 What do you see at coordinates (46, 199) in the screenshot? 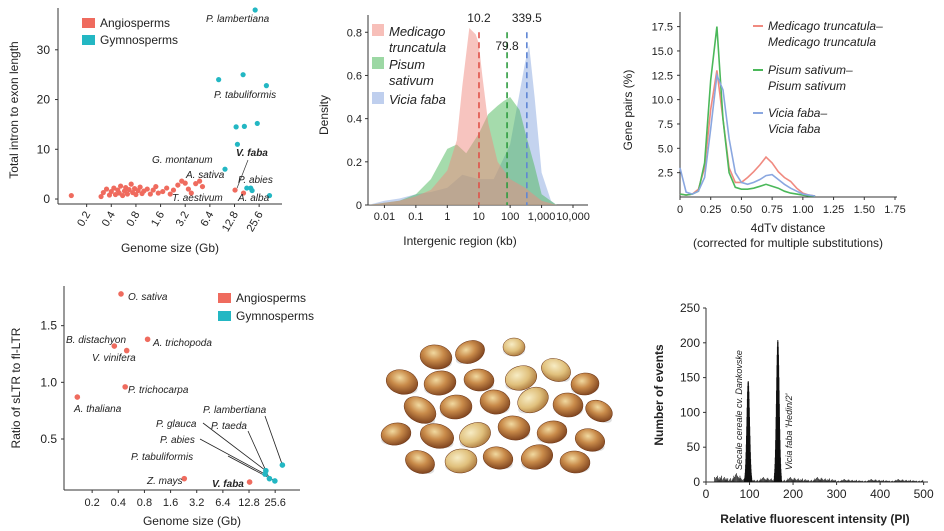
I see `panel-a-ytick-label: 0` at bounding box center [46, 199].